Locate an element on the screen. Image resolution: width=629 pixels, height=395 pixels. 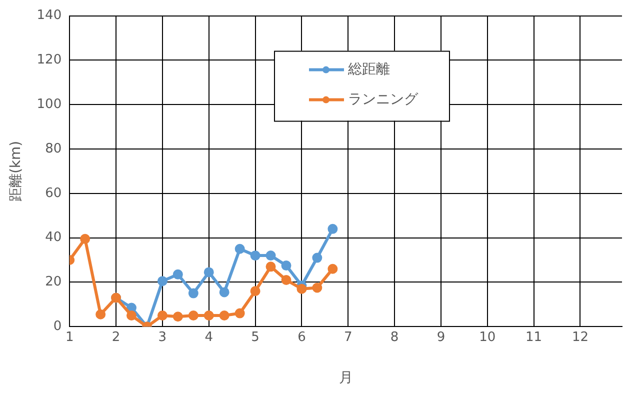
x-tick-label: 10 is located at coordinates (487, 337).